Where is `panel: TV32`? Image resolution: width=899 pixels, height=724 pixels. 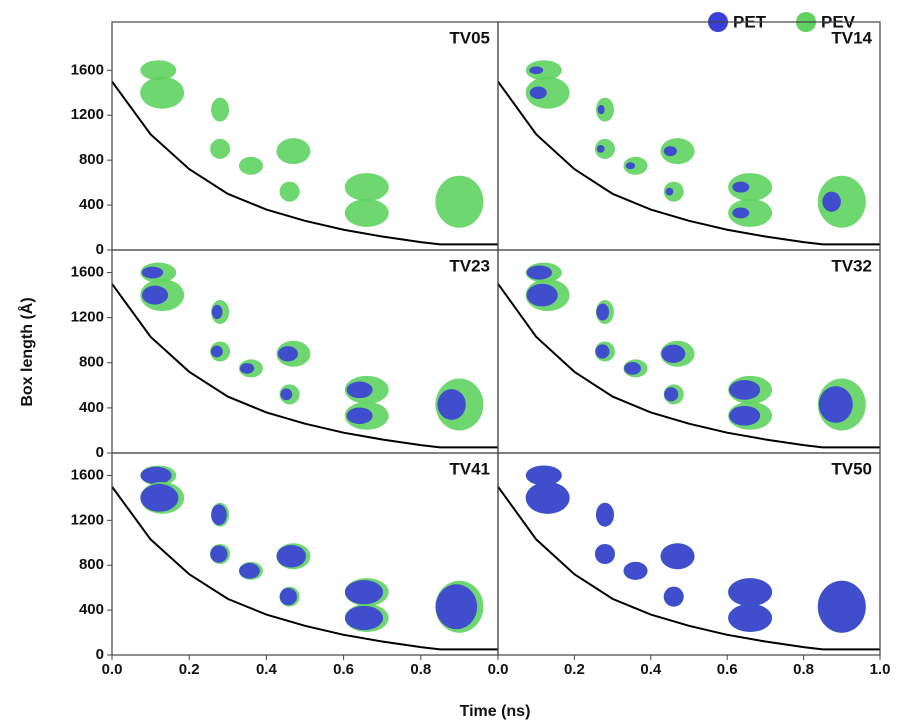
panel: TV32 is located at coordinates (689, 351).